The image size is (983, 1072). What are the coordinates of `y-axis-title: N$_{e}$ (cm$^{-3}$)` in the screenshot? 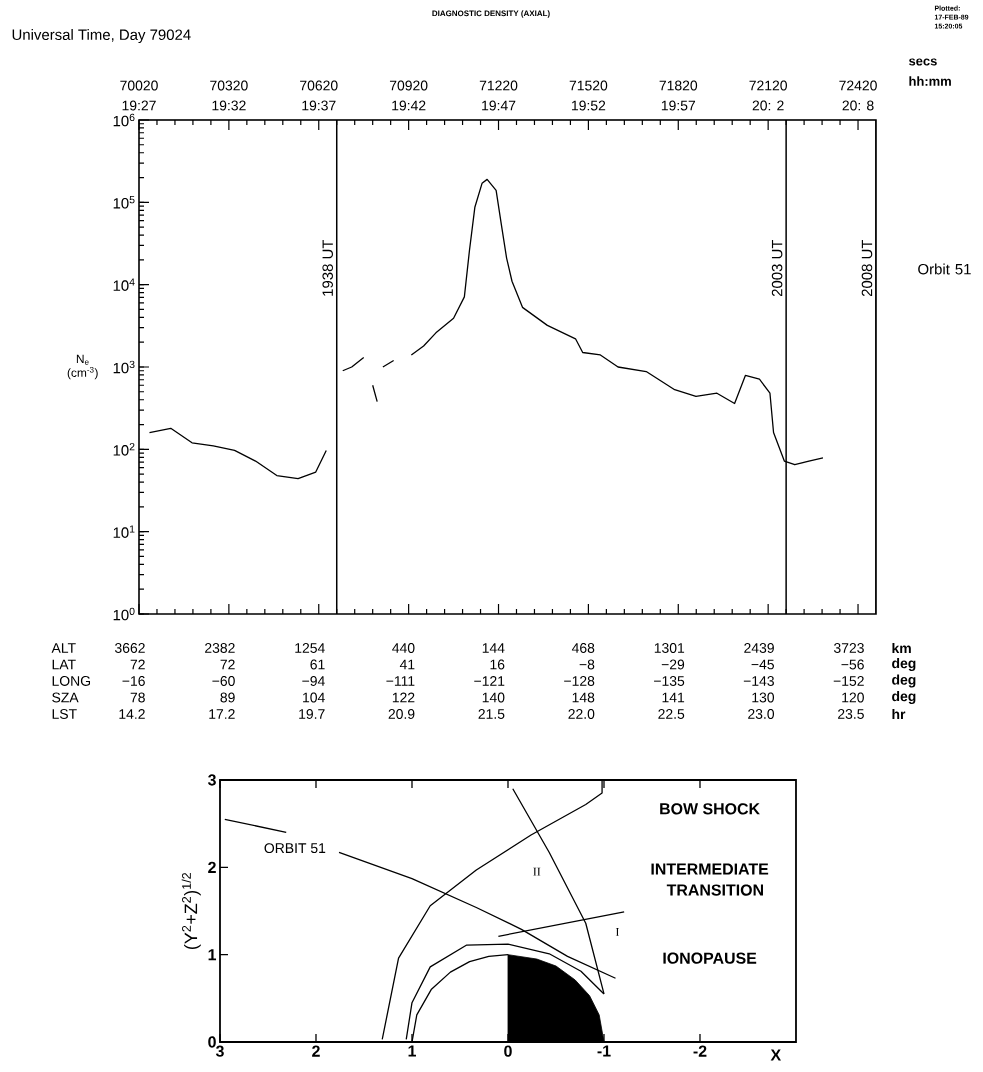 It's located at (82, 367).